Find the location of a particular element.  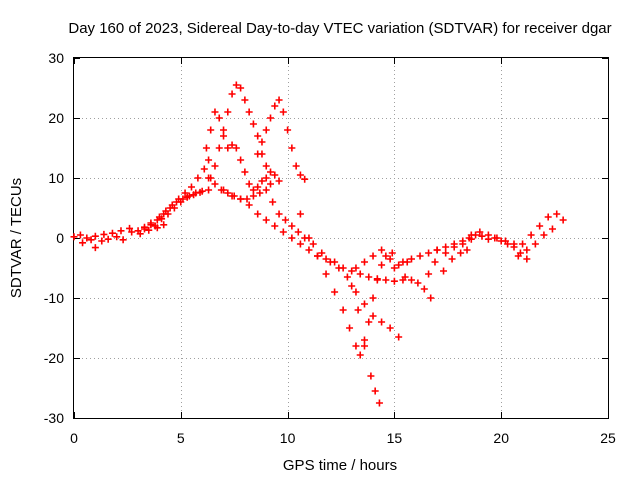

x-tick-label: 25 is located at coordinates (608, 438).